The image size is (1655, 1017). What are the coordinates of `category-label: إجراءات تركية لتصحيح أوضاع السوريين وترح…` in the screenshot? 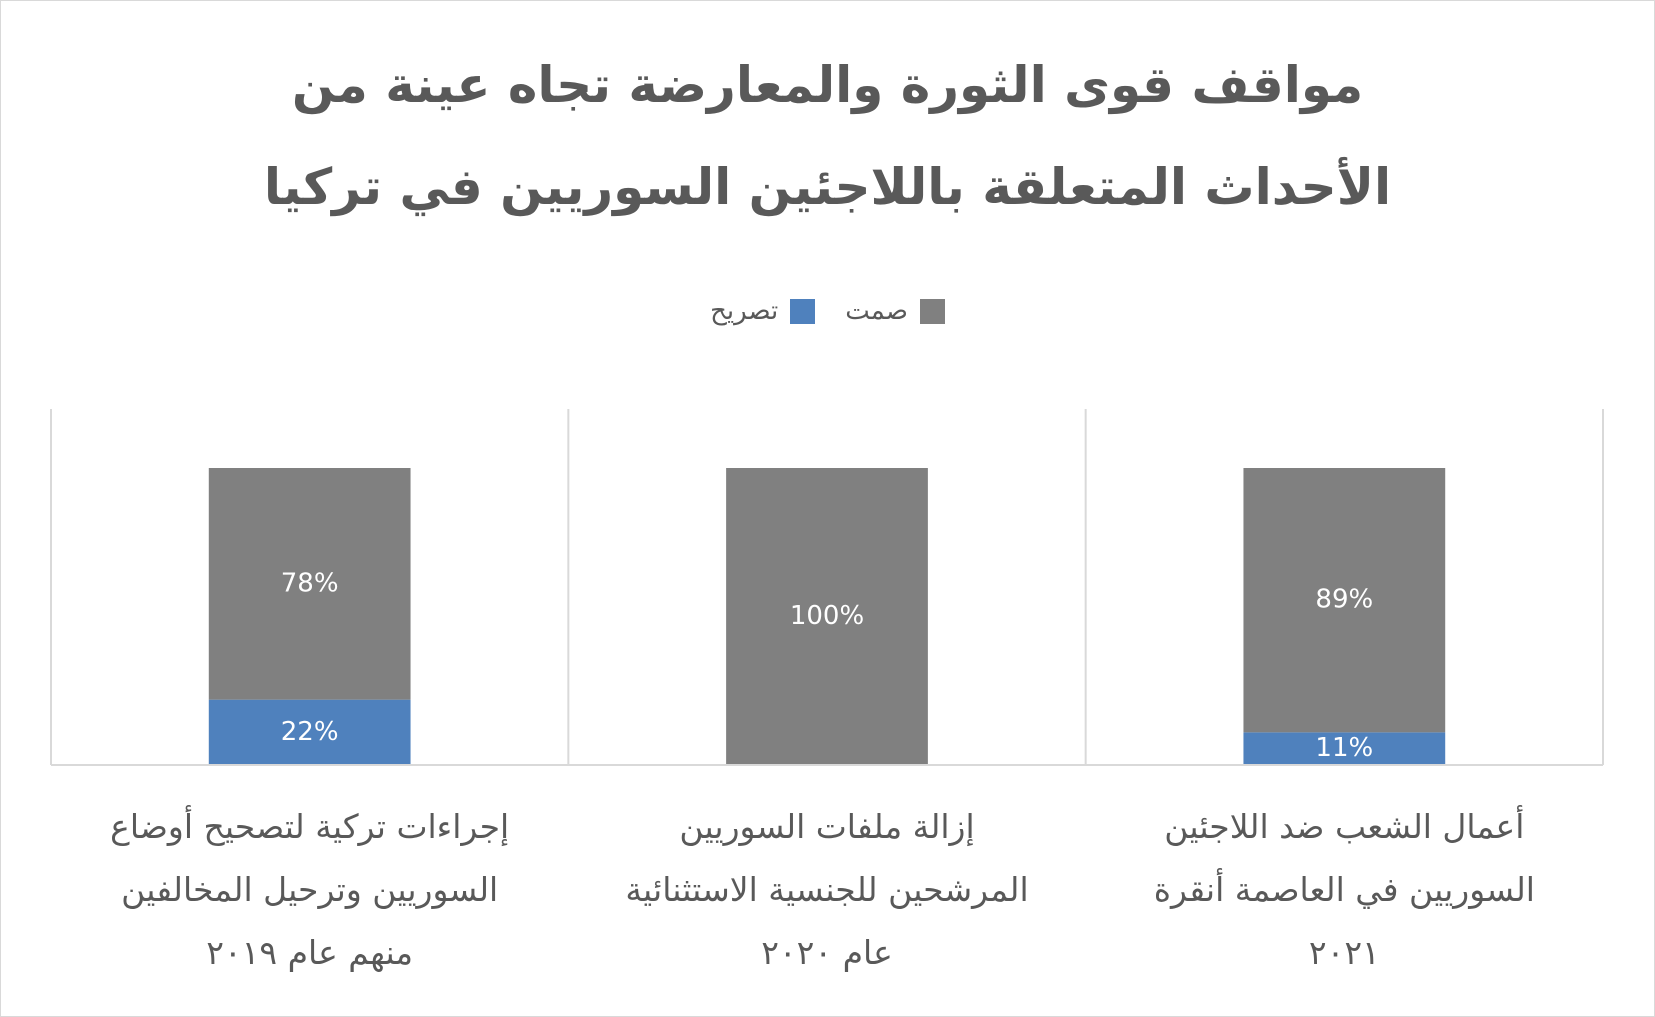 It's located at (310, 889).